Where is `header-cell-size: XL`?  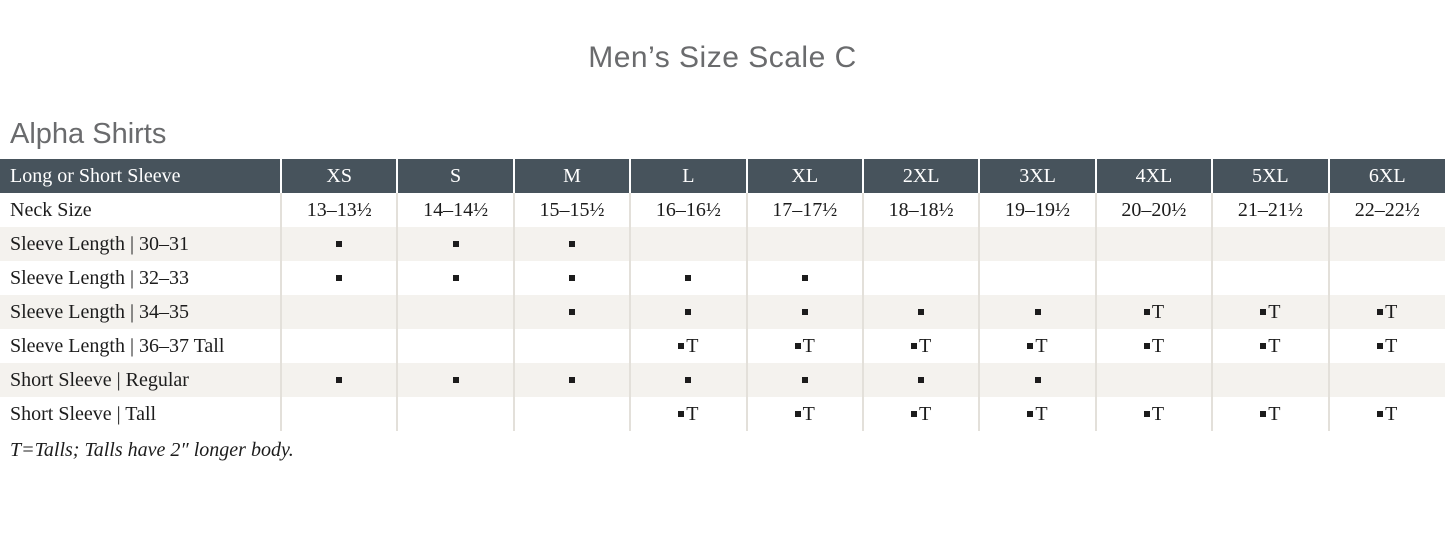
header-cell-size: XL is located at coordinates (805, 176).